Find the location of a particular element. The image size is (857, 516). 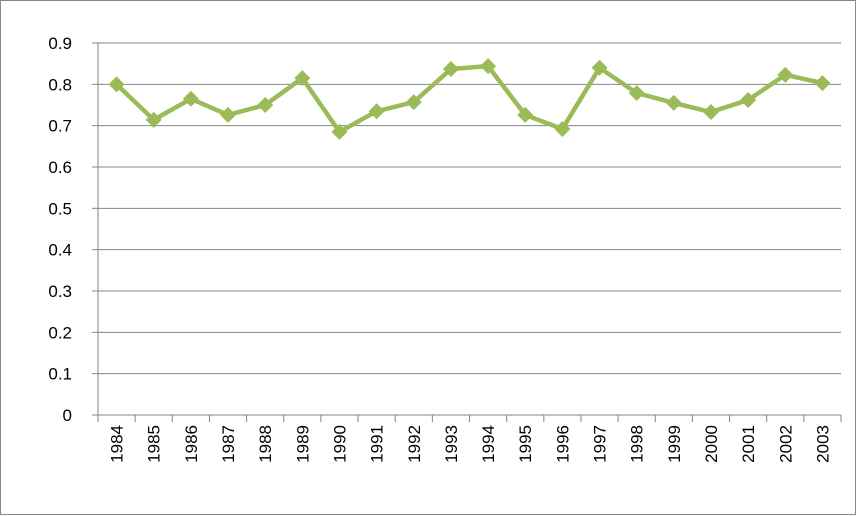

x-tick-label: 1985 is located at coordinates (154, 444).